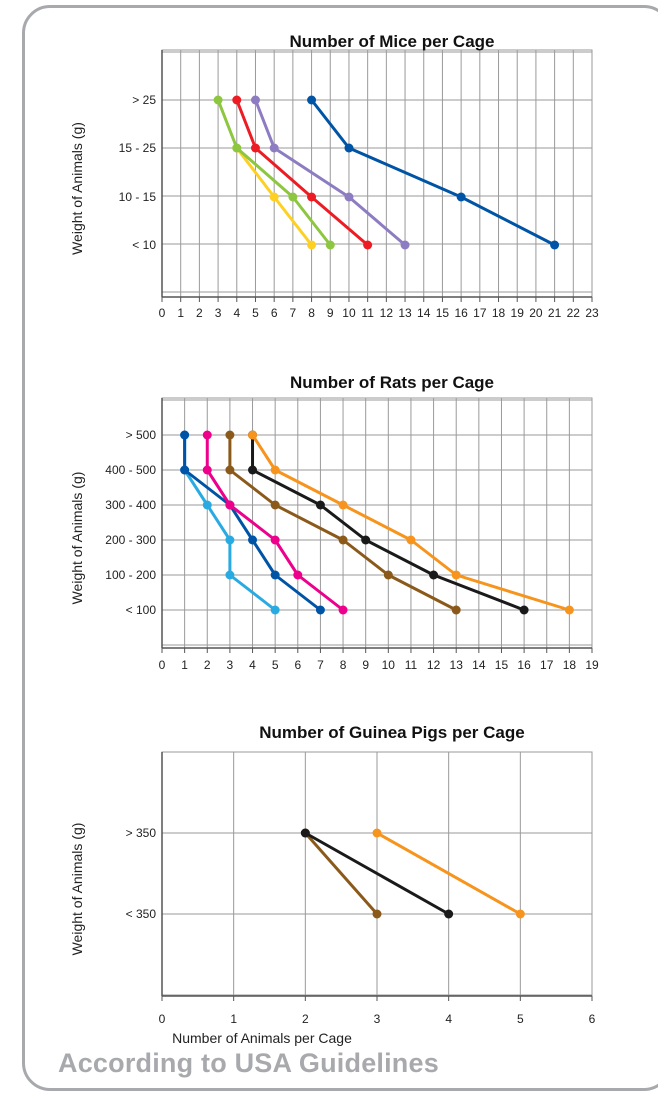 This screenshot has height=1097, width=658. I want to click on chart-title: Number of Rats per Cage, so click(392, 382).